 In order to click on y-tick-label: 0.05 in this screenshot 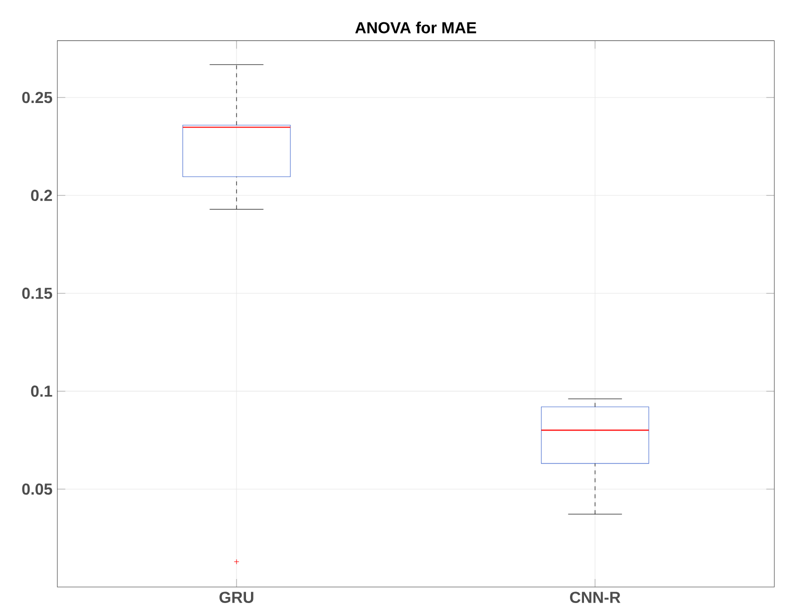, I will do `click(37, 489)`.